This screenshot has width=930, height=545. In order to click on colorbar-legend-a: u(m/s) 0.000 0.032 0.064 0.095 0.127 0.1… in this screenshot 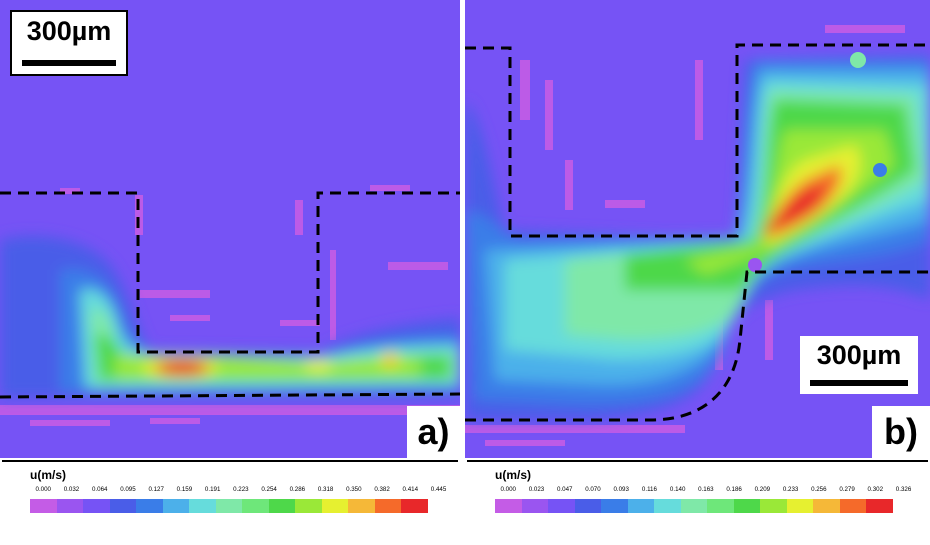, I will do `click(230, 501)`.